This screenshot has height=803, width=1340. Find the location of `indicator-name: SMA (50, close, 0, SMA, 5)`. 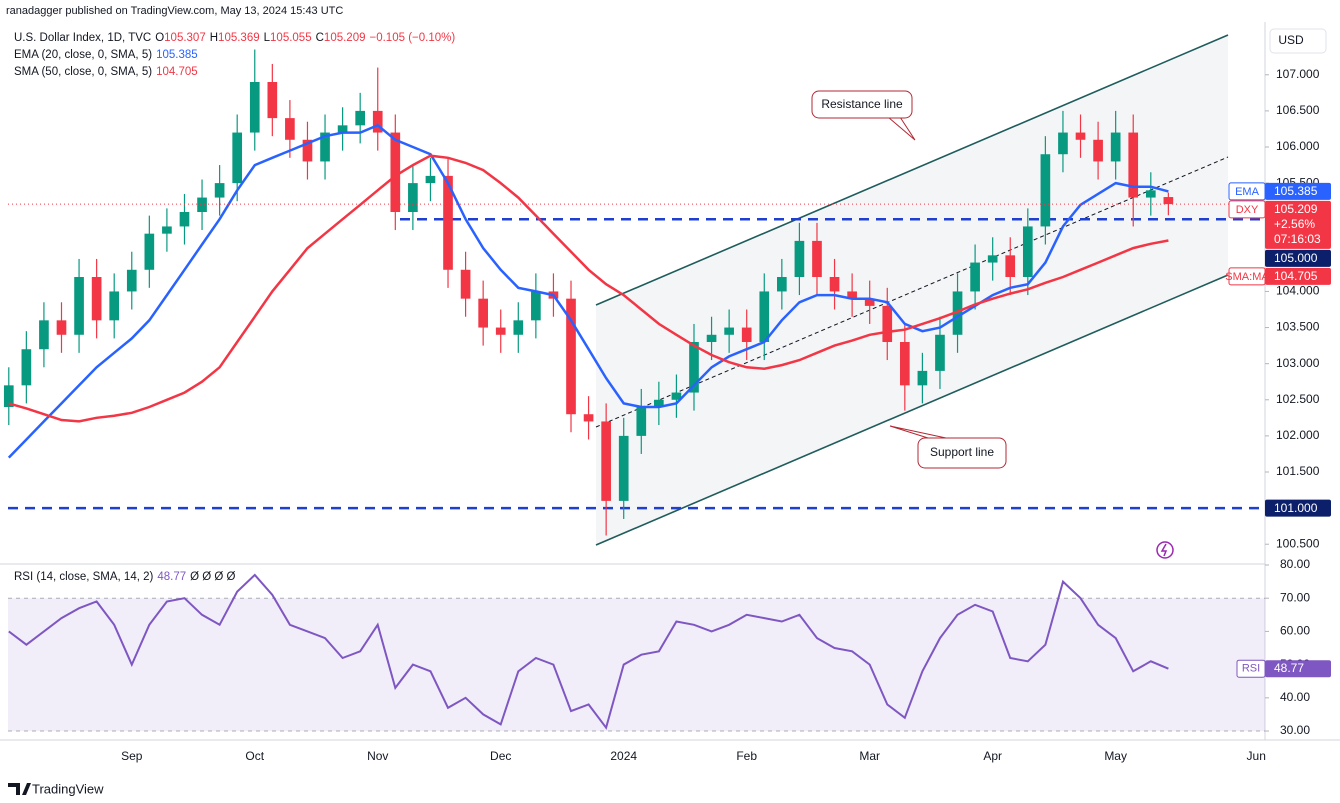

indicator-name: SMA (50, close, 0, SMA, 5) is located at coordinates (83, 72).